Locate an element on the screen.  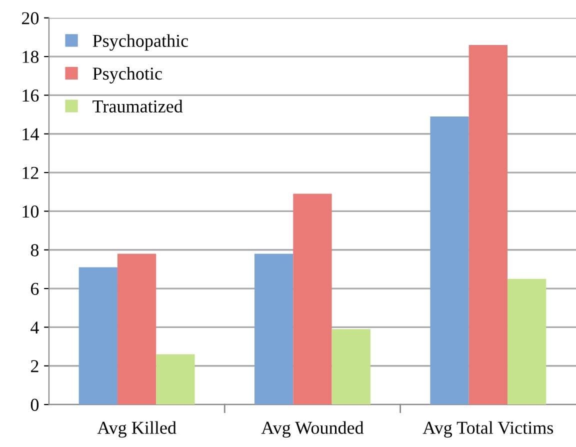
y-tick-label: 2 is located at coordinates (34, 366).